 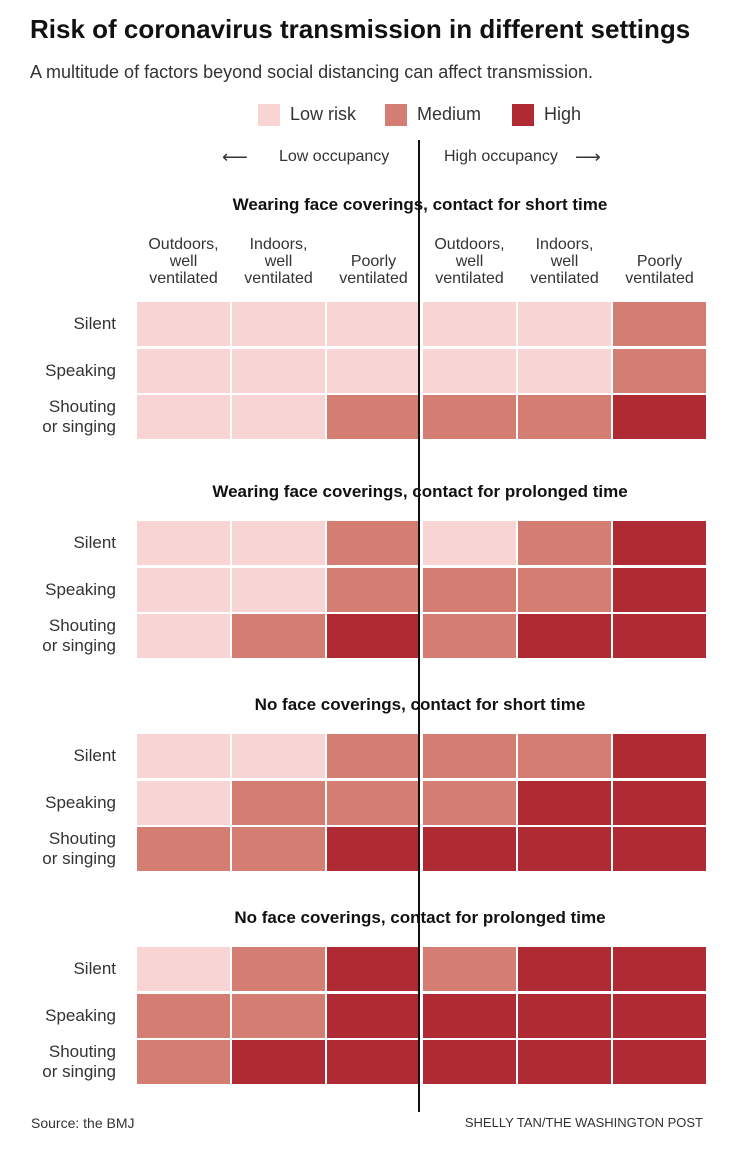 What do you see at coordinates (269, 115) in the screenshot?
I see `legend-swatch-low` at bounding box center [269, 115].